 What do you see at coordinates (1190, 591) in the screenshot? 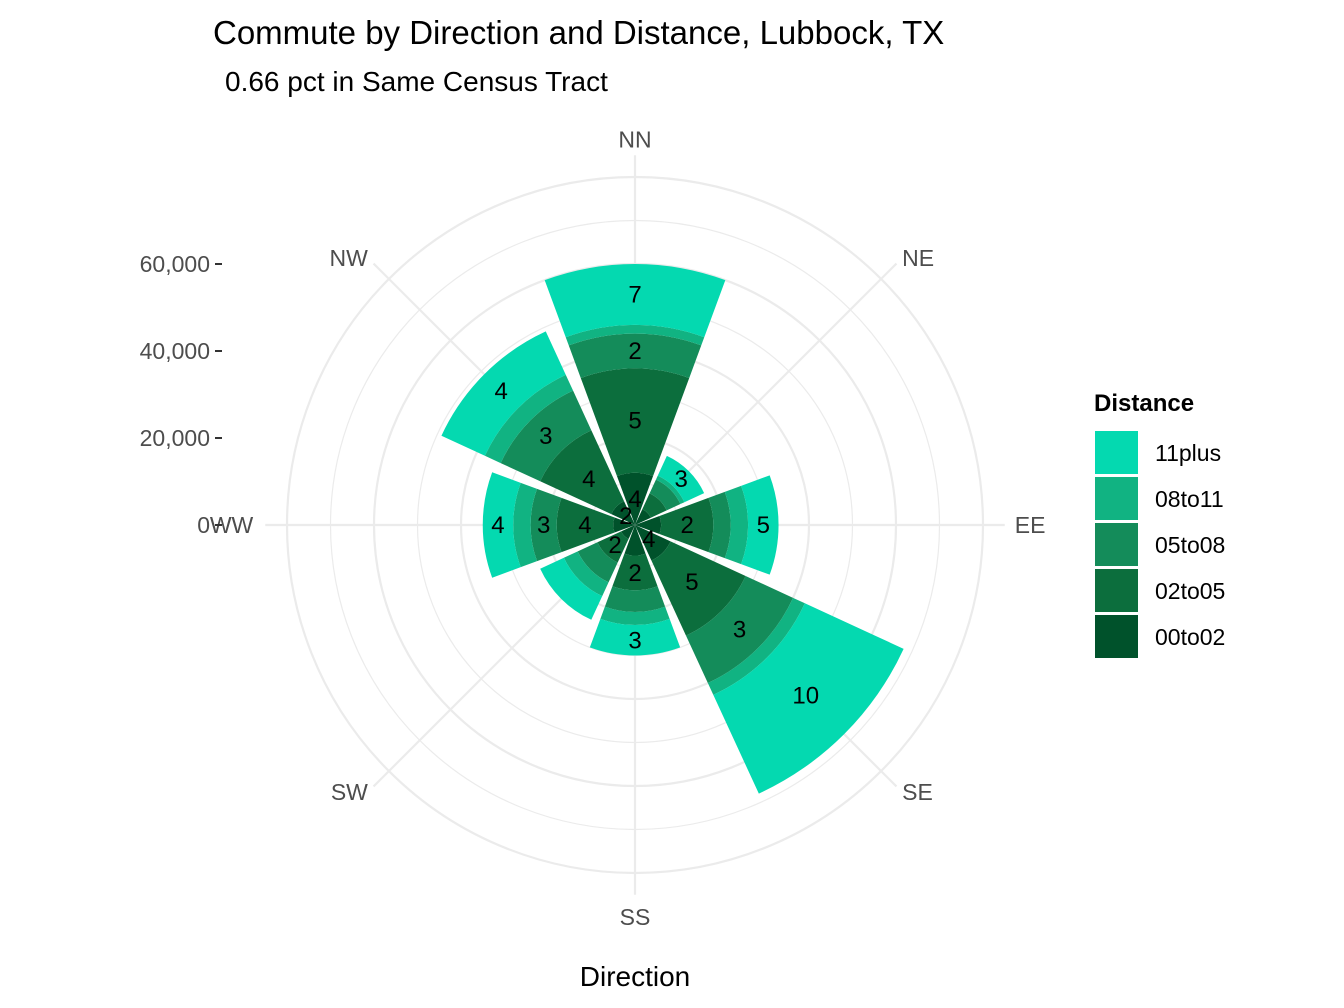
I see `legend-label-02to05: 02to05` at bounding box center [1190, 591].